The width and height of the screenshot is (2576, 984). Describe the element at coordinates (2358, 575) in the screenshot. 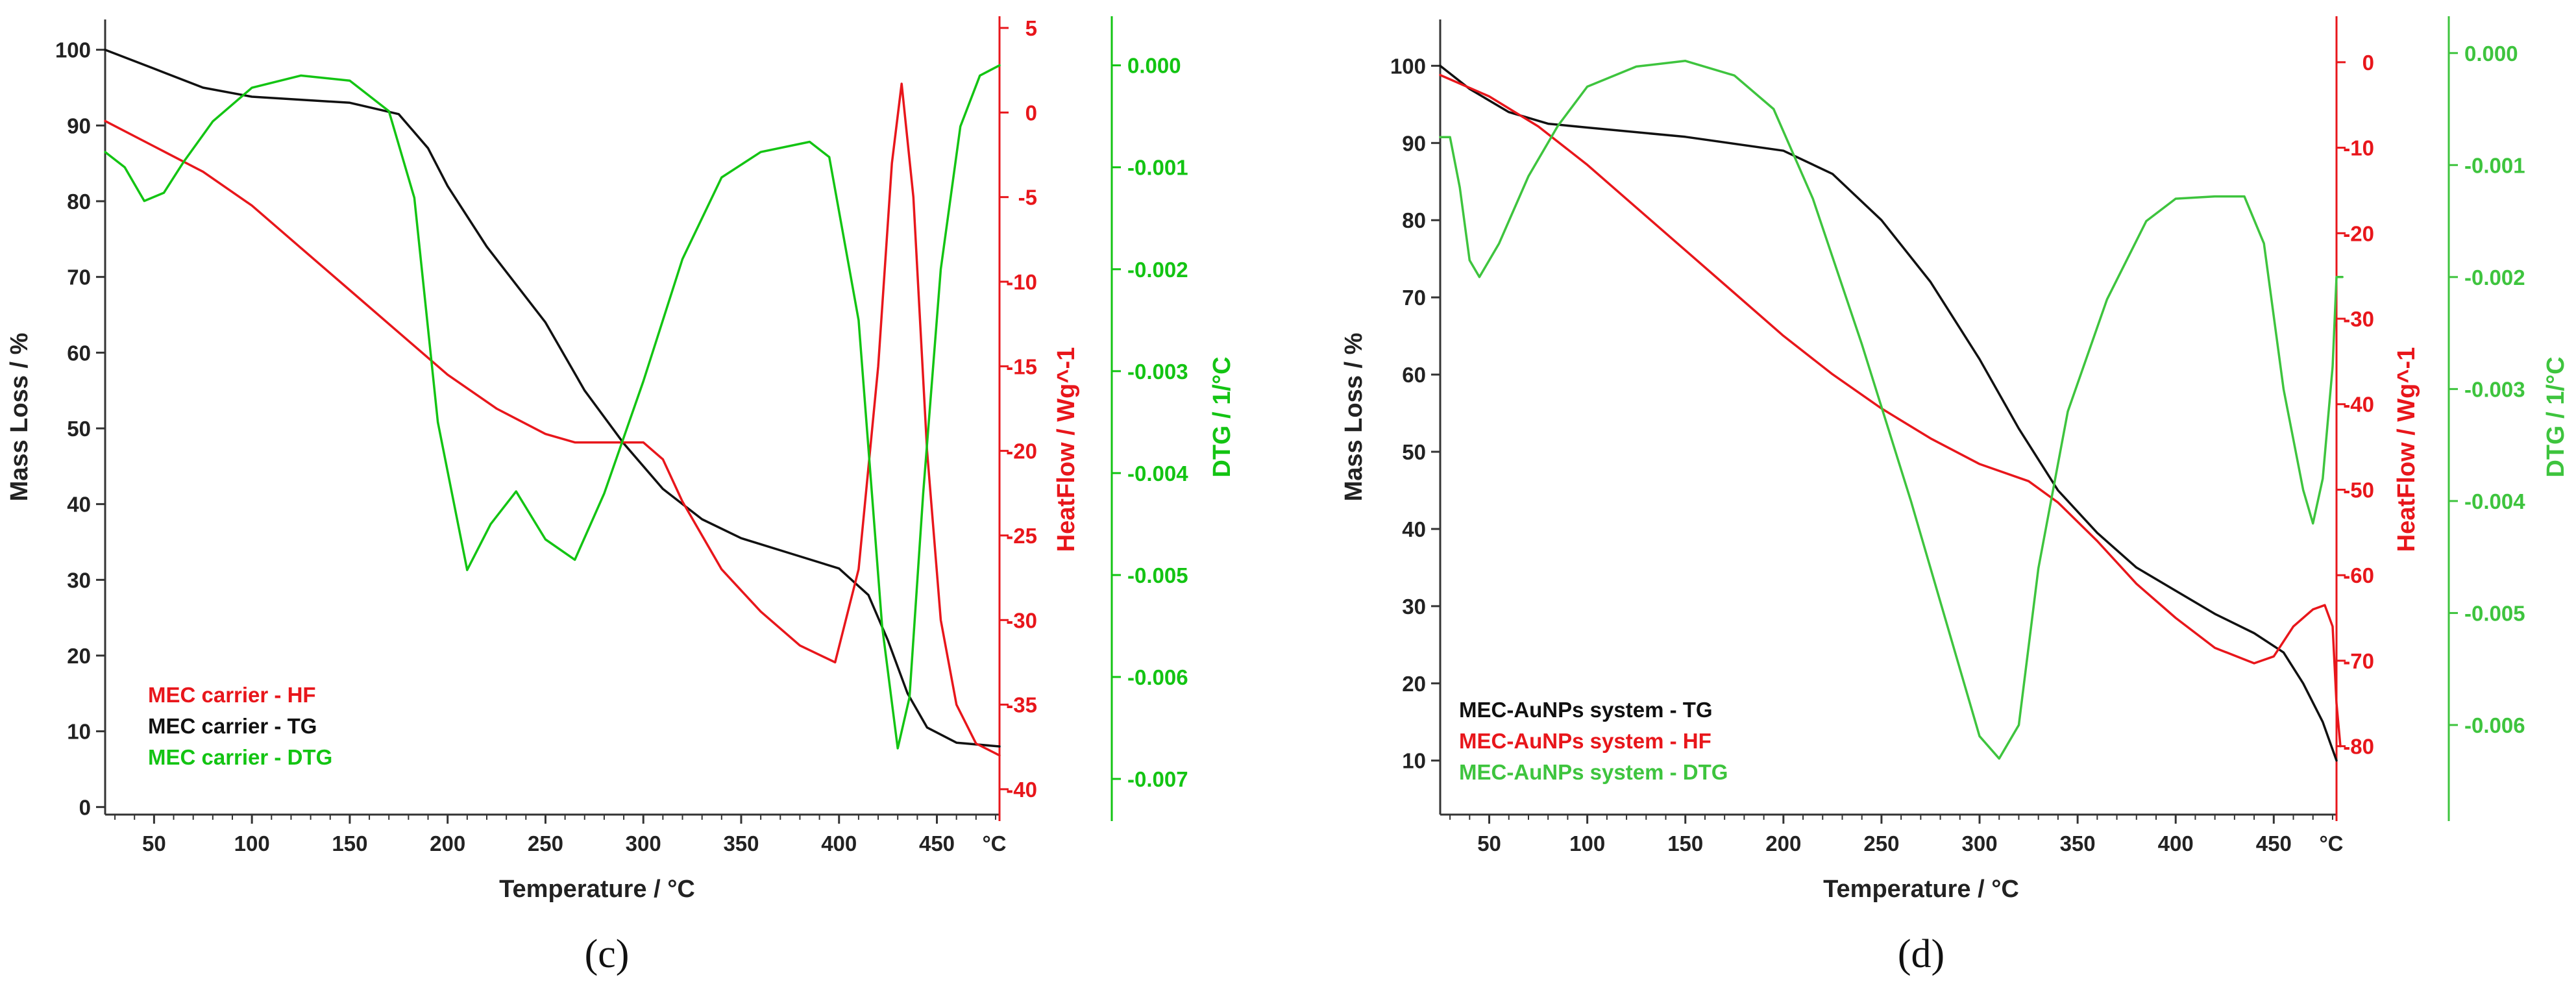

I see `y-heatflow-tick-label: -60` at that location.